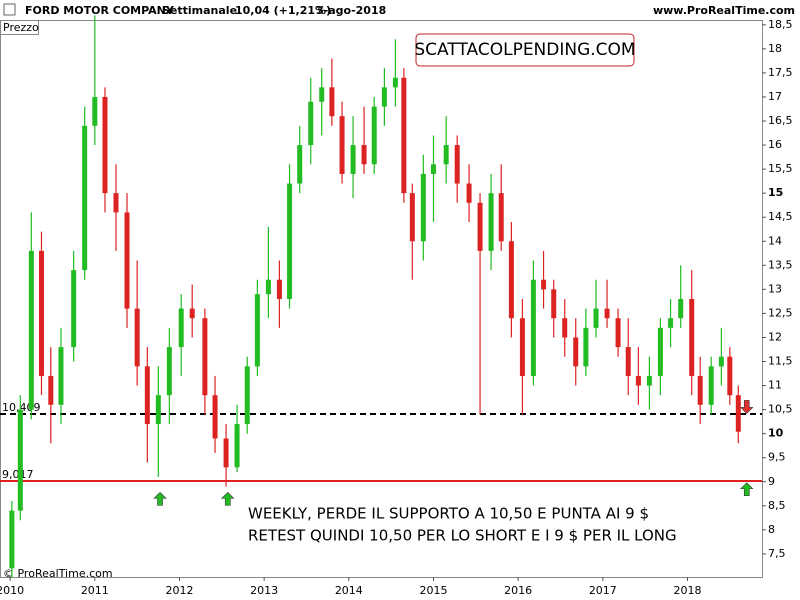 Image resolution: width=800 pixels, height=600 pixels. What do you see at coordinates (264, 590) in the screenshot?
I see `x-tick-label: 2013` at bounding box center [264, 590].